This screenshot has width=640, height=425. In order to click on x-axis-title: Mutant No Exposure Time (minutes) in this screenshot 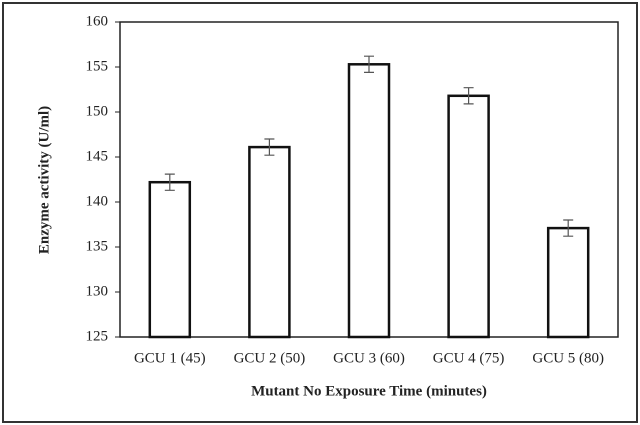, I will do `click(369, 391)`.